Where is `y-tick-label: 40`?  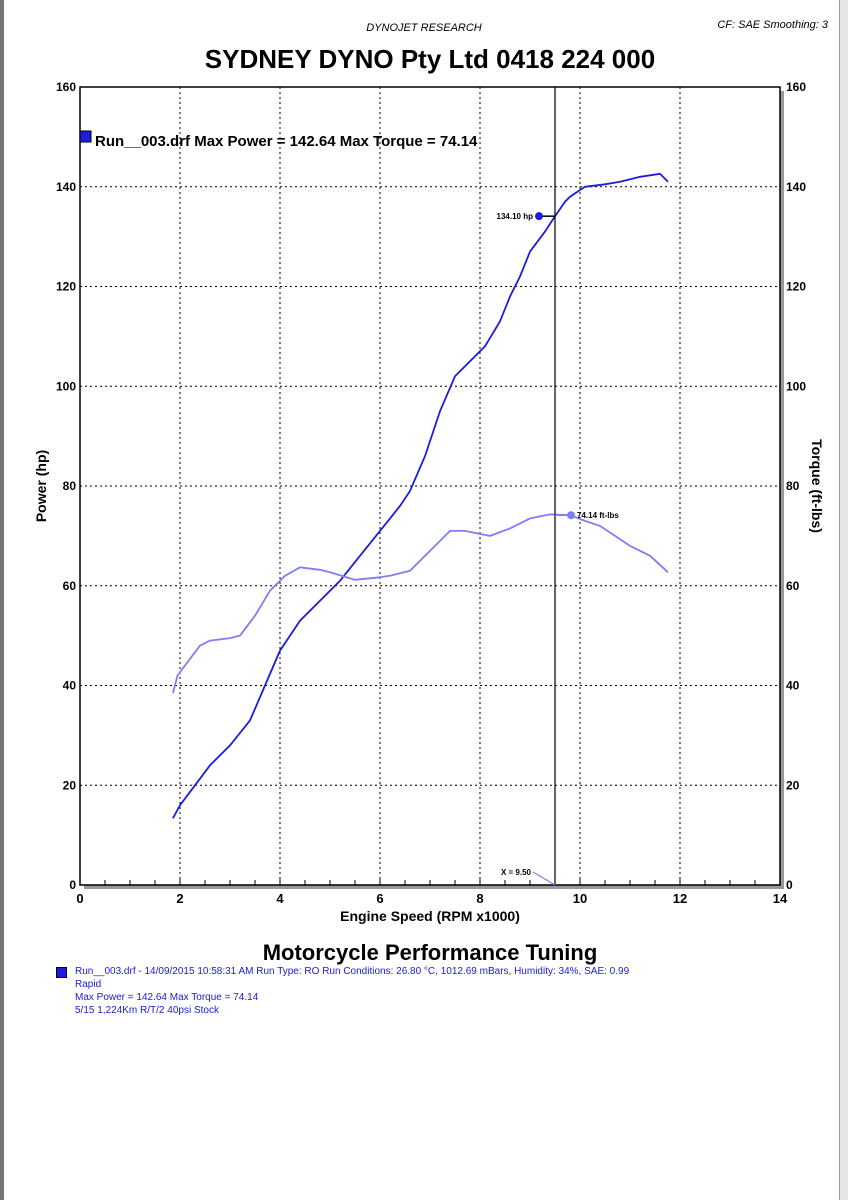
y-tick-label: 40 is located at coordinates (70, 686).